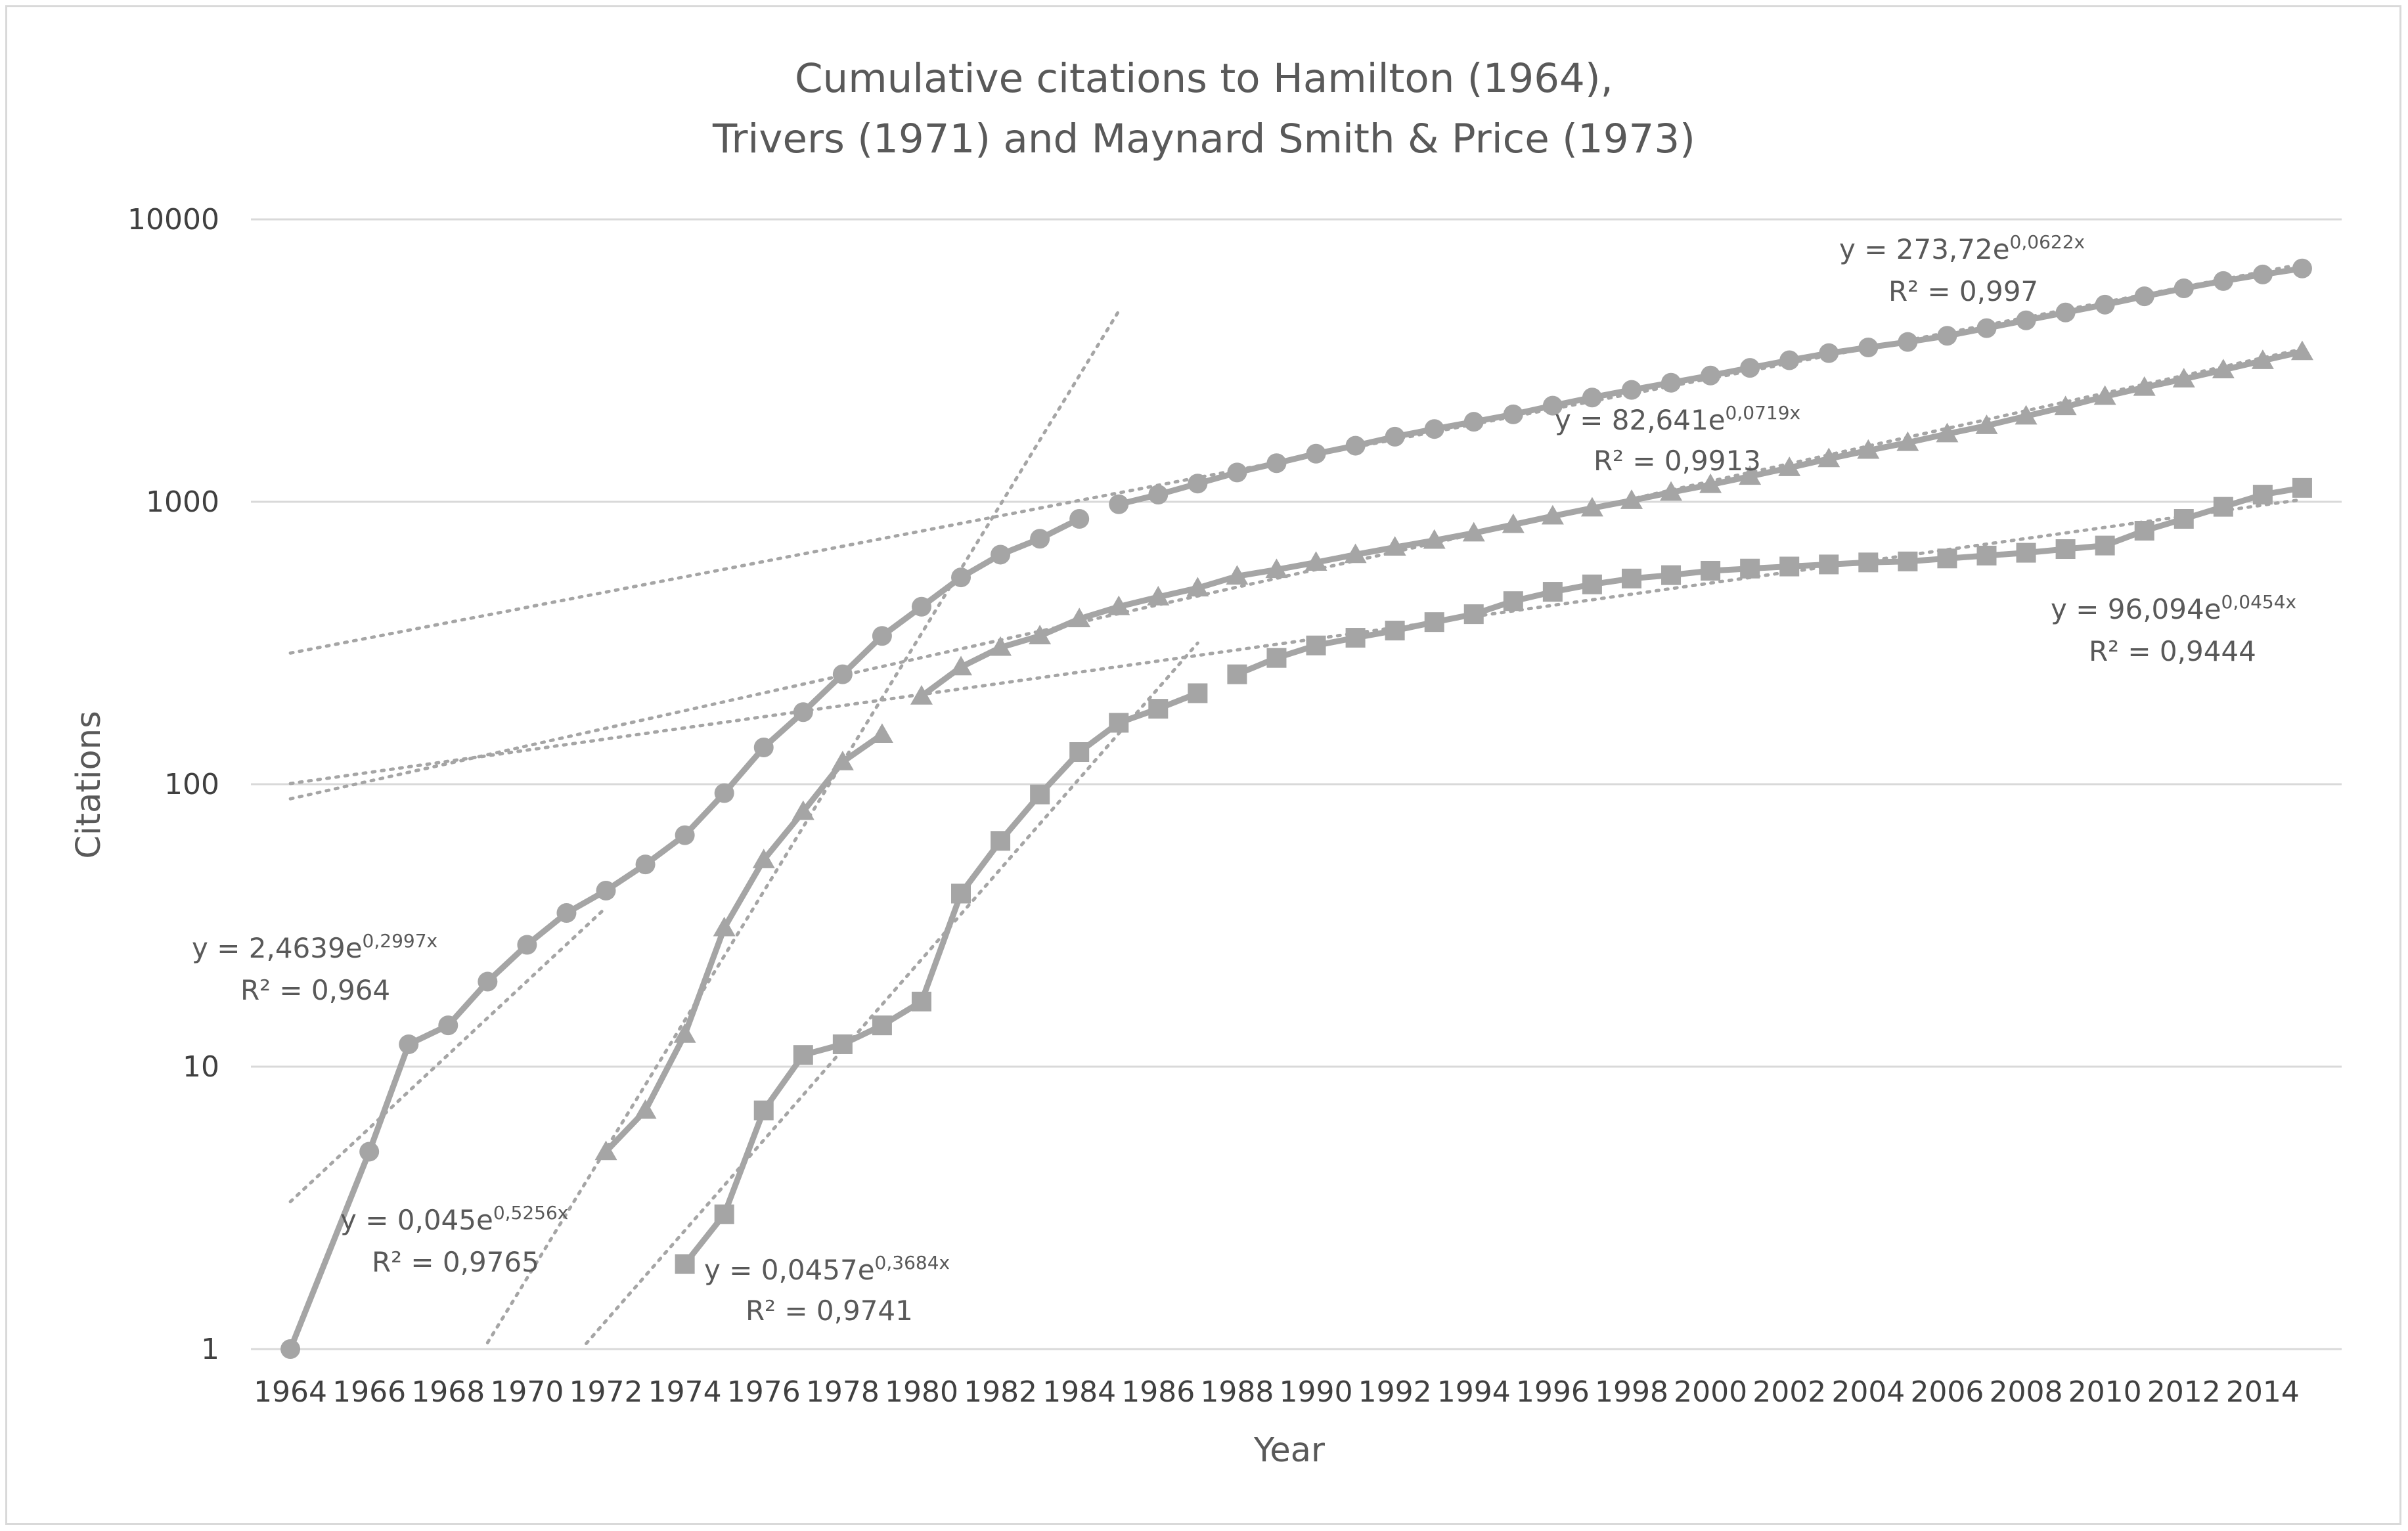 This screenshot has height=1531, width=2408. What do you see at coordinates (1868, 1392) in the screenshot?
I see `x-tick-label: 2004` at bounding box center [1868, 1392].